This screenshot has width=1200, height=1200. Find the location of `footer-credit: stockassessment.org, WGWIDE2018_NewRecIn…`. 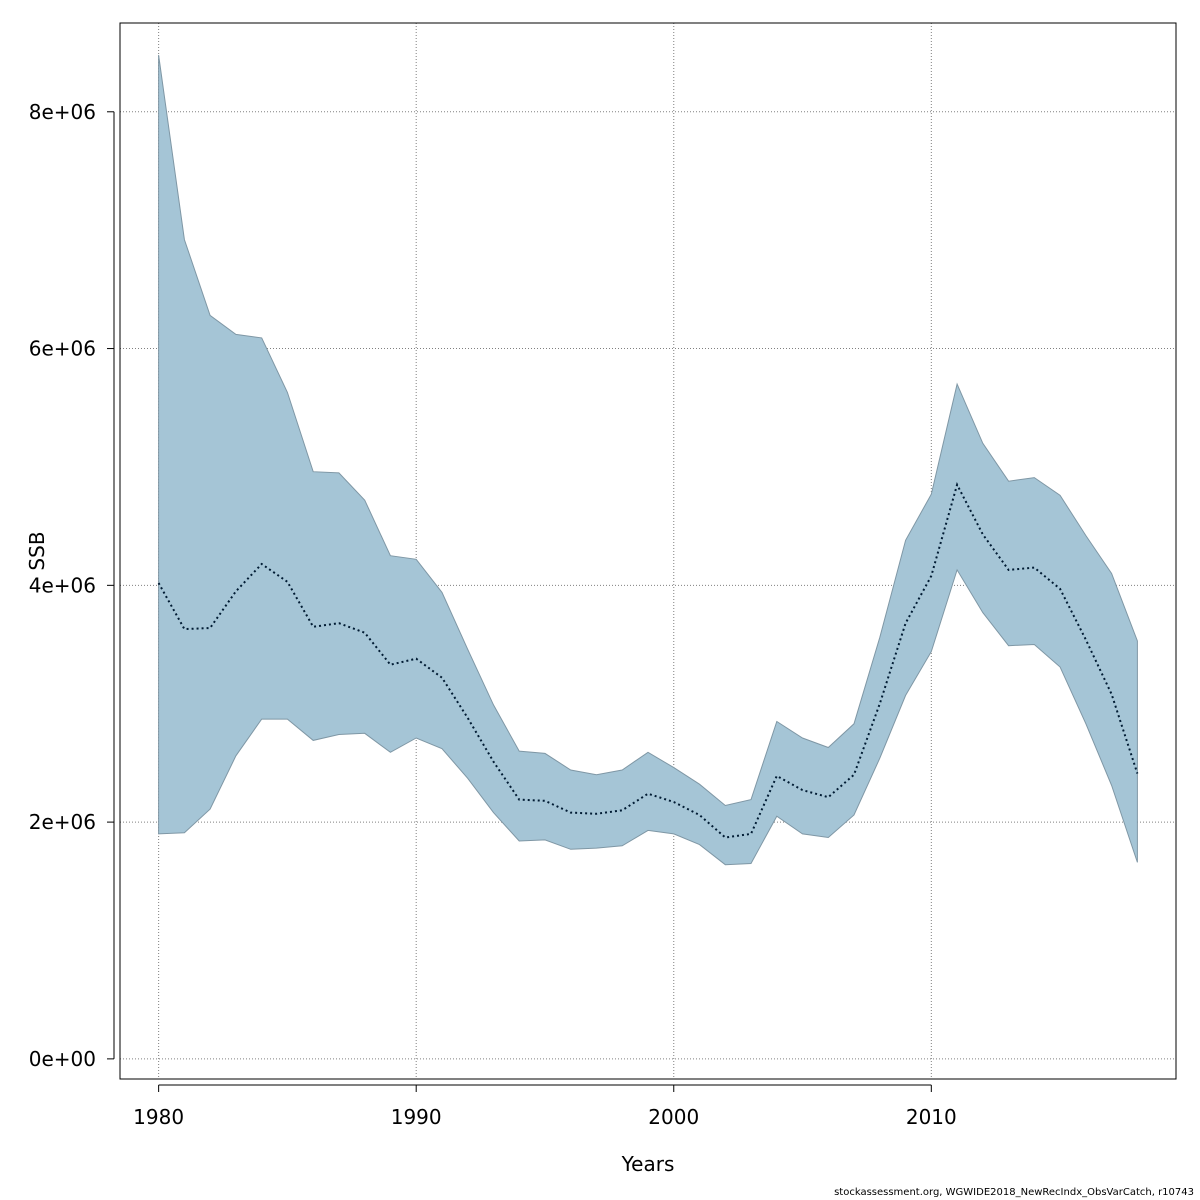

footer-credit: stockassessment.org, WGWIDE2018_NewRecIn… is located at coordinates (1014, 1192).